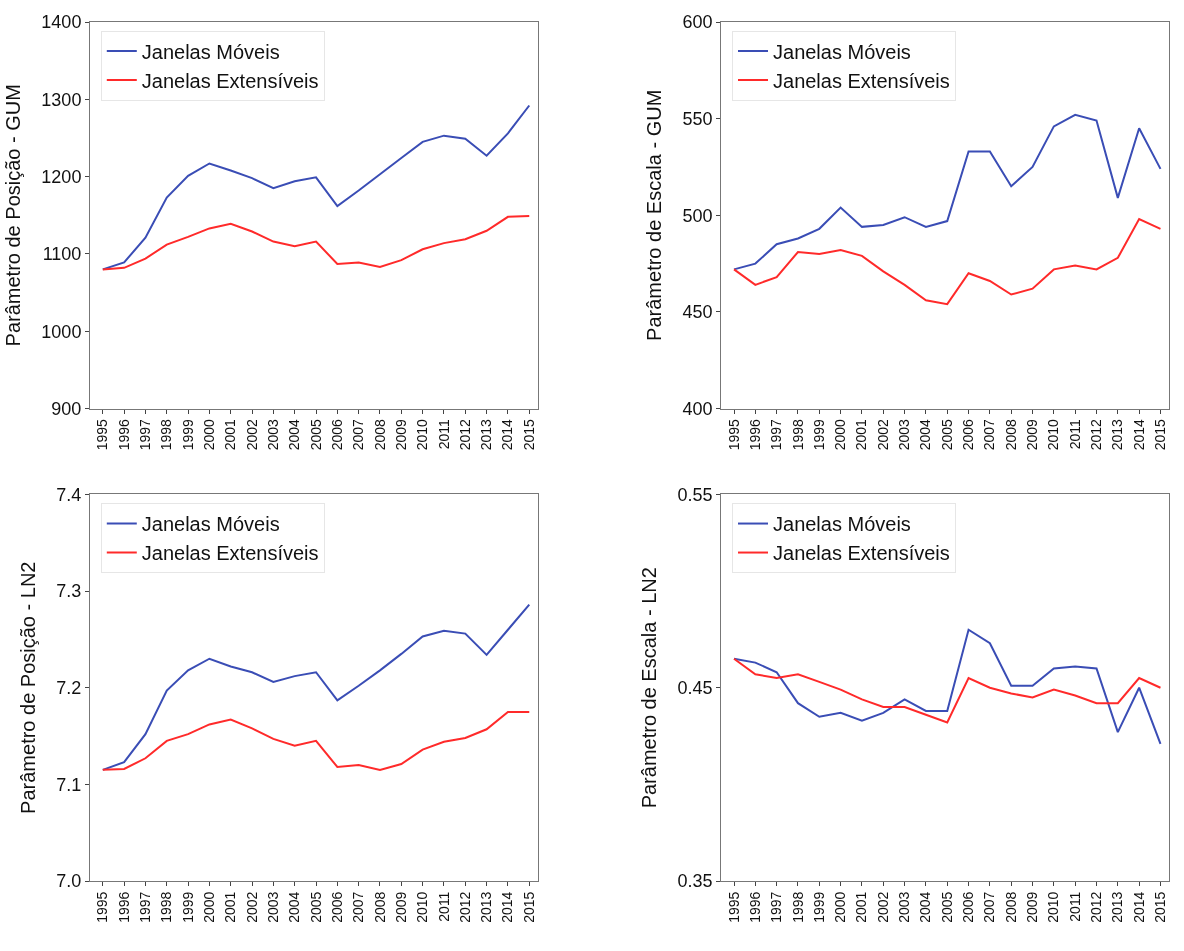 The image size is (1184, 951). Describe the element at coordinates (62, 254) in the screenshot. I see `y-tick-label: 1100` at that location.